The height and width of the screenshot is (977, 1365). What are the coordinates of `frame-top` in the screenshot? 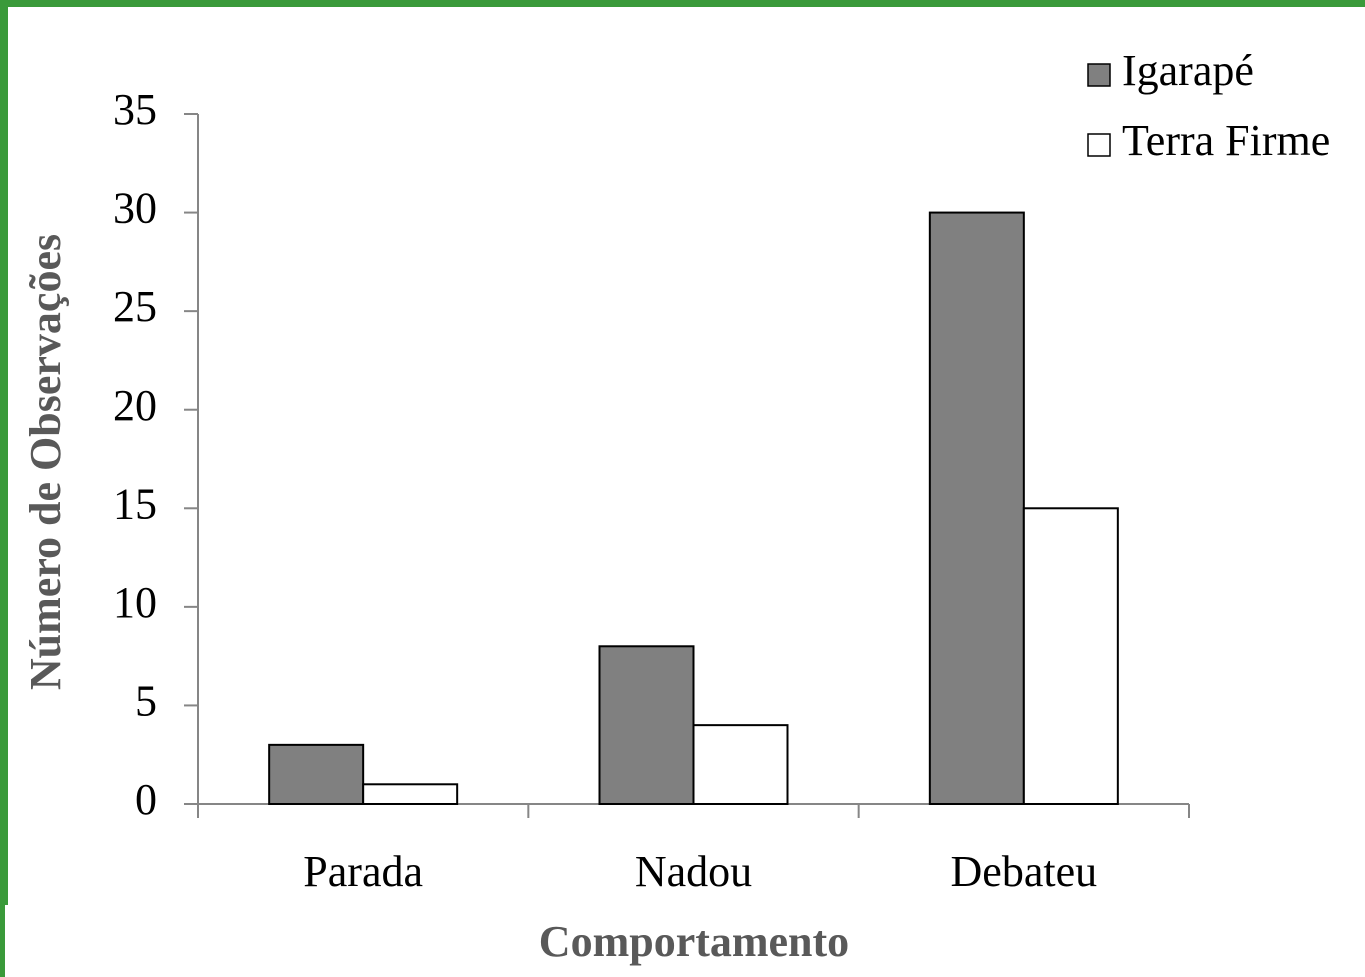 It's located at (682, 3).